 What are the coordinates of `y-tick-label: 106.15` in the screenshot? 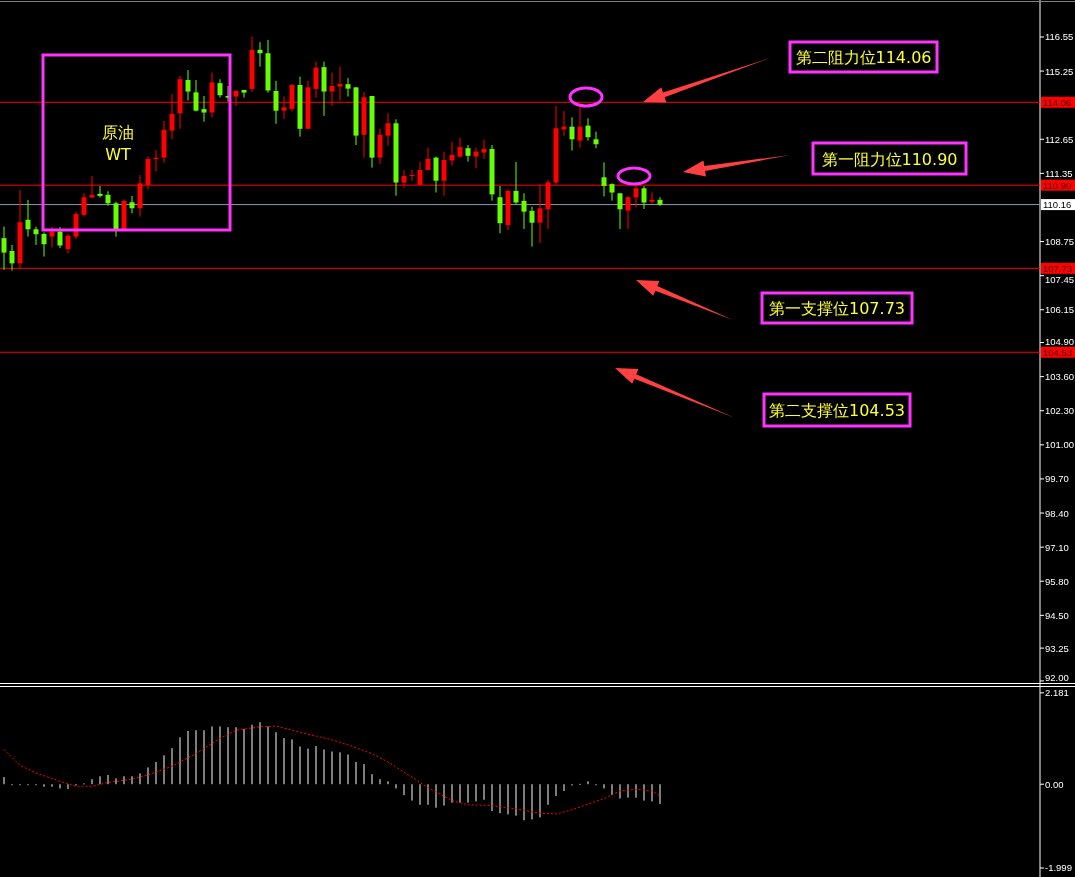 It's located at (1060, 310).